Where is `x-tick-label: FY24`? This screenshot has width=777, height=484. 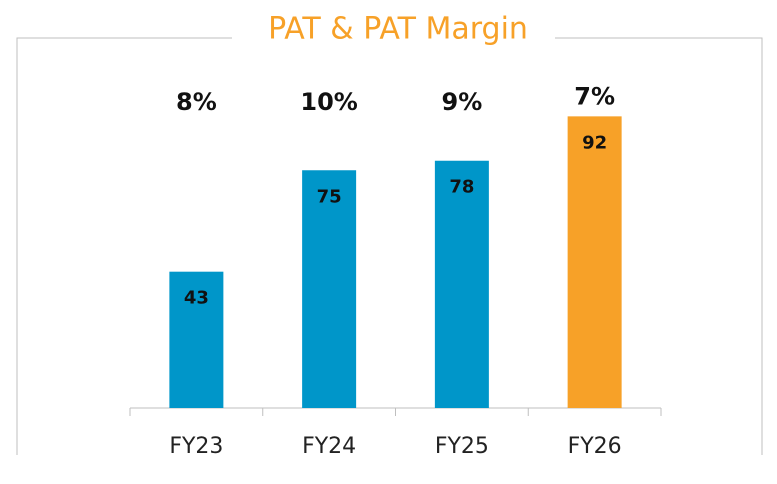 x-tick-label: FY24 is located at coordinates (329, 446).